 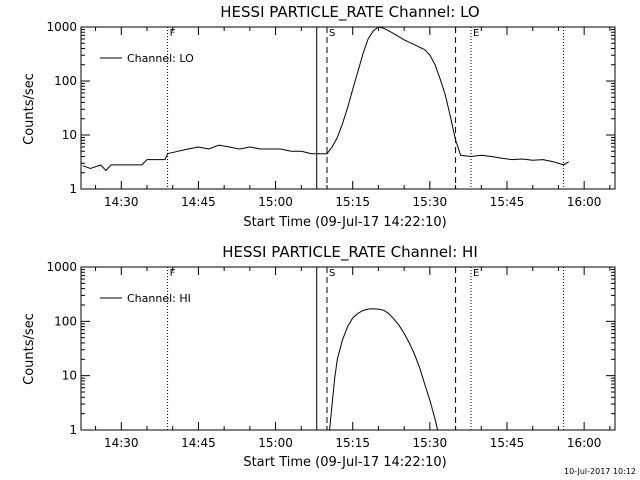 What do you see at coordinates (600, 471) in the screenshot?
I see `generation-timestamp: 10-Jul-2017 10:12` at bounding box center [600, 471].